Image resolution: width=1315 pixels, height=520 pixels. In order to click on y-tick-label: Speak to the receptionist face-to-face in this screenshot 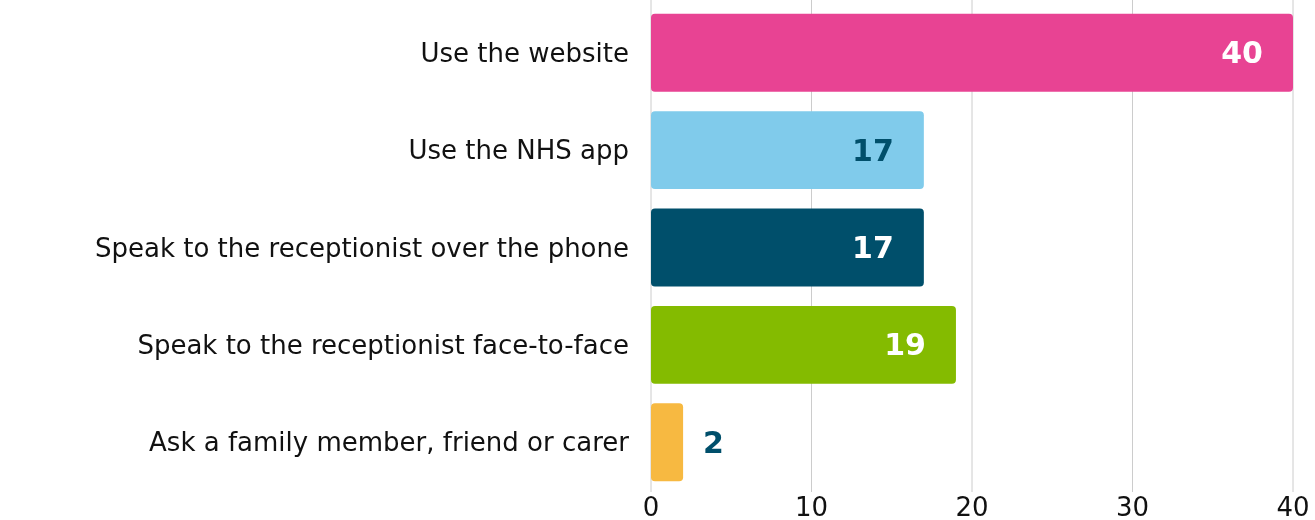, I will do `click(383, 345)`.